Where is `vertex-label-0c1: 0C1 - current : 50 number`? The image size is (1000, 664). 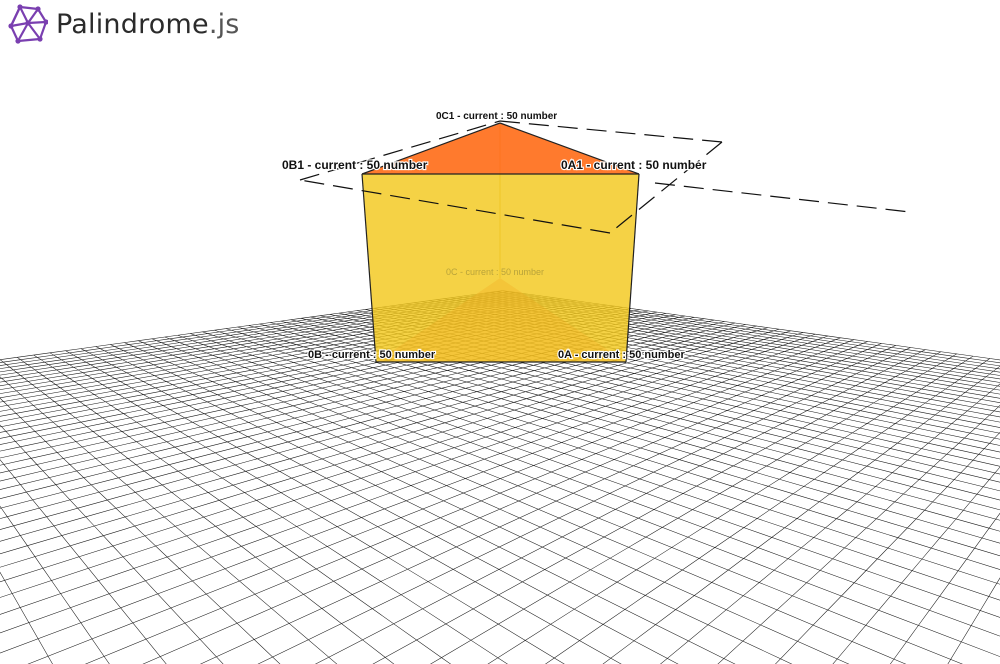 vertex-label-0c1: 0C1 - current : 50 number is located at coordinates (496, 116).